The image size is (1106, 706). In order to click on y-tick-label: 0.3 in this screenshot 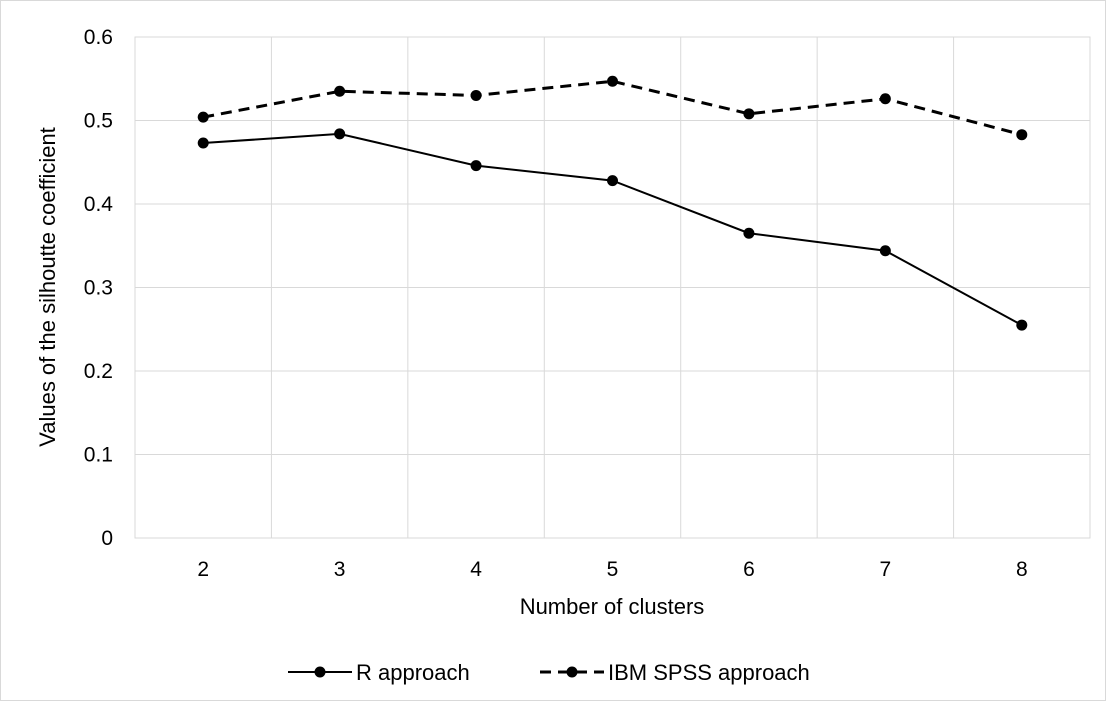, I will do `click(98, 288)`.